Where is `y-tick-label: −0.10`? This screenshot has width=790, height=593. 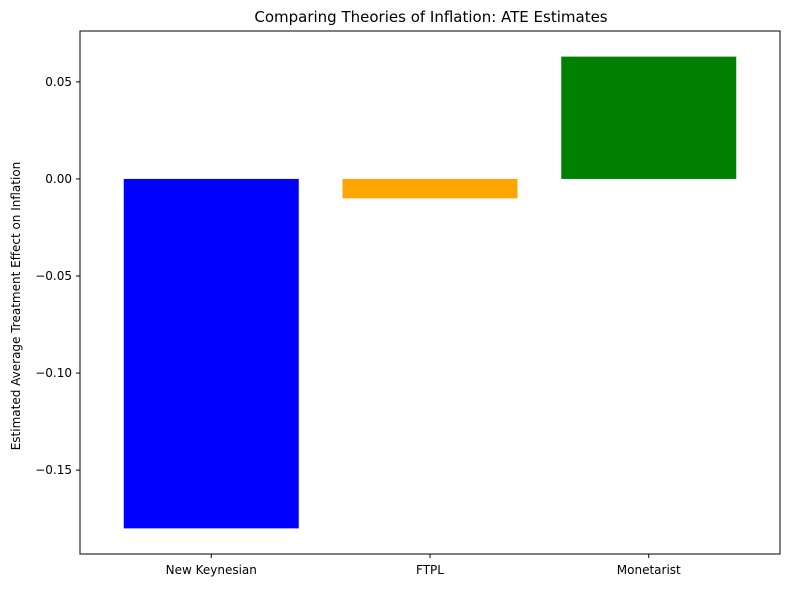 y-tick-label: −0.10 is located at coordinates (53, 373).